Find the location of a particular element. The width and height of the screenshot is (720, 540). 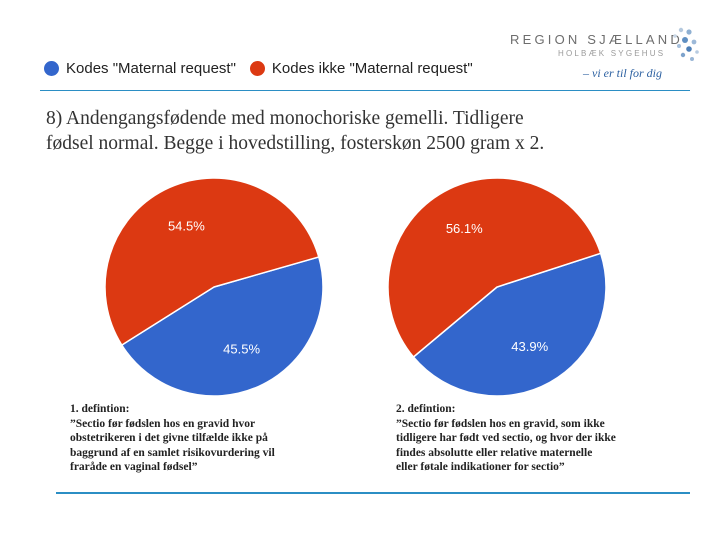

pie-1-label-2: 54.5% is located at coordinates (186, 225).